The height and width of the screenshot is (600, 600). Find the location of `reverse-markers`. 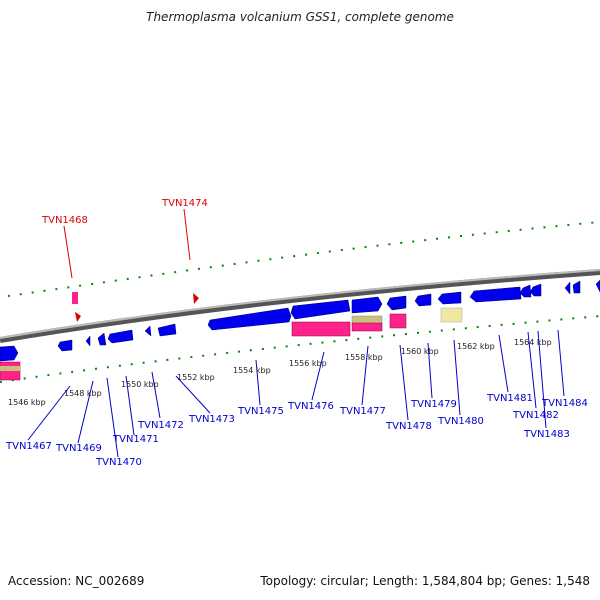

reverse-markers is located at coordinates (137, 307).